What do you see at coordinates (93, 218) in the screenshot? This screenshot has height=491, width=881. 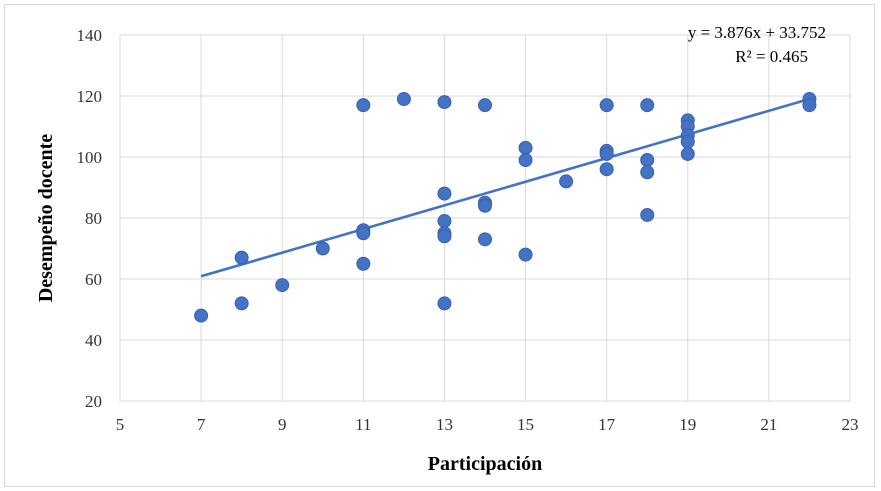 I see `y-tick-label: 80` at bounding box center [93, 218].